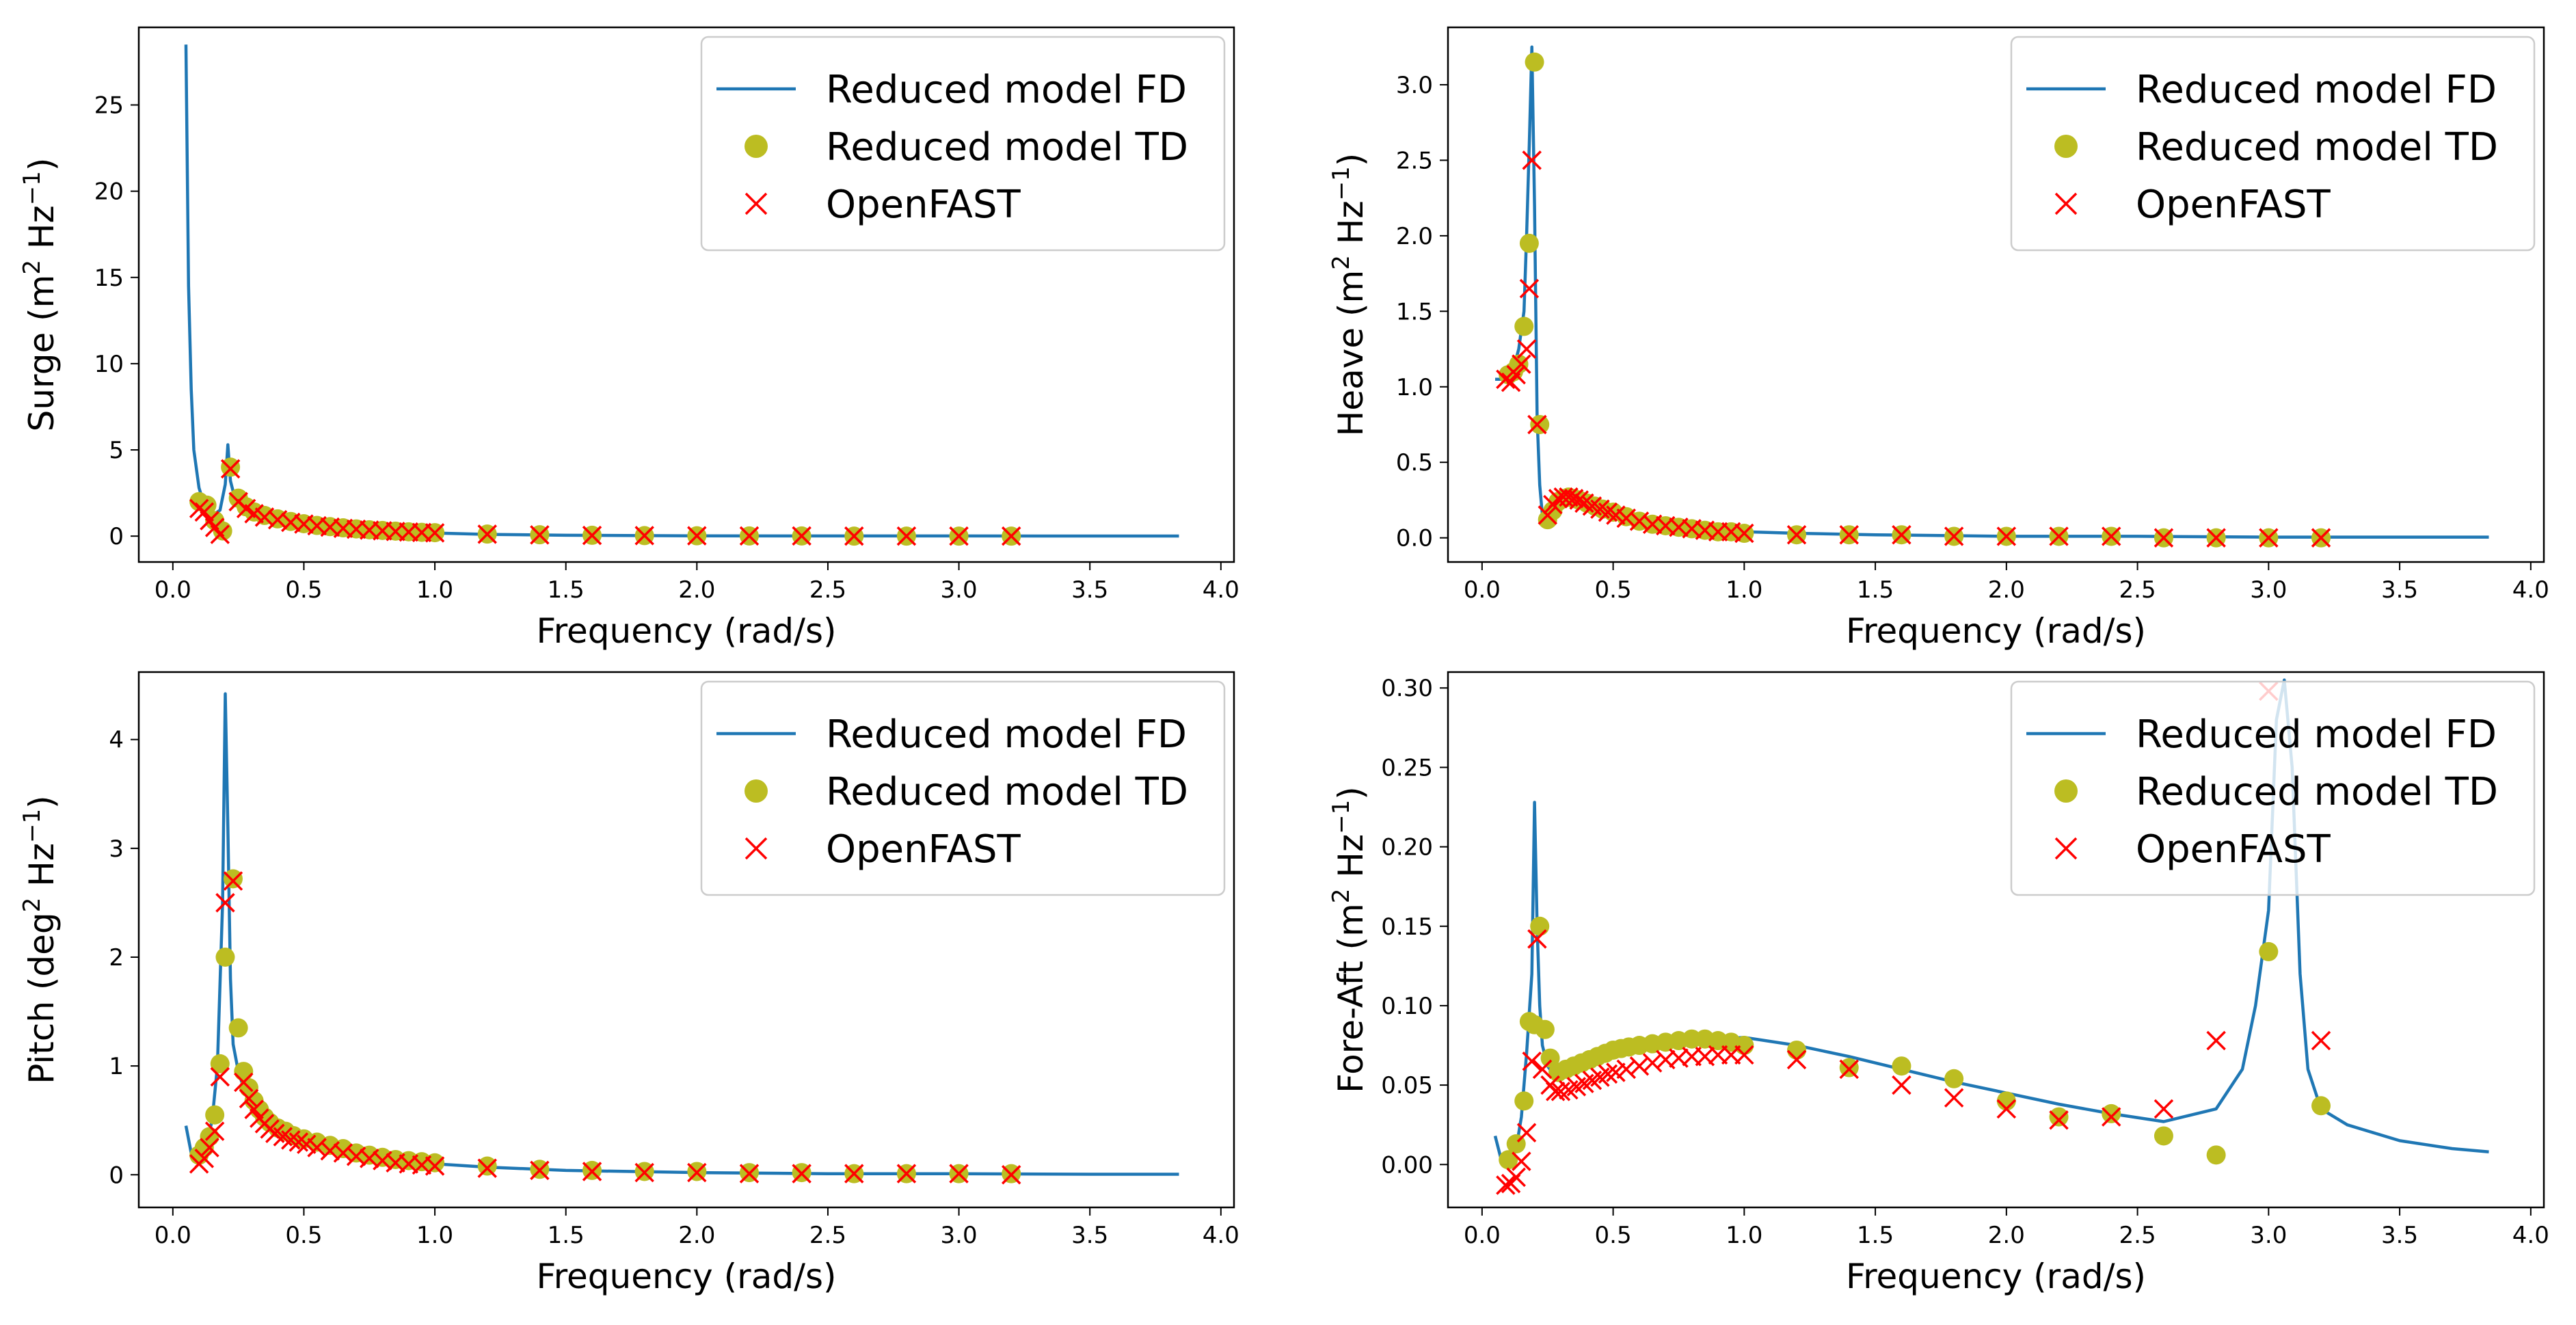 The height and width of the screenshot is (1325, 2576). Describe the element at coordinates (109, 278) in the screenshot. I see `y-tick-label: 15` at that location.